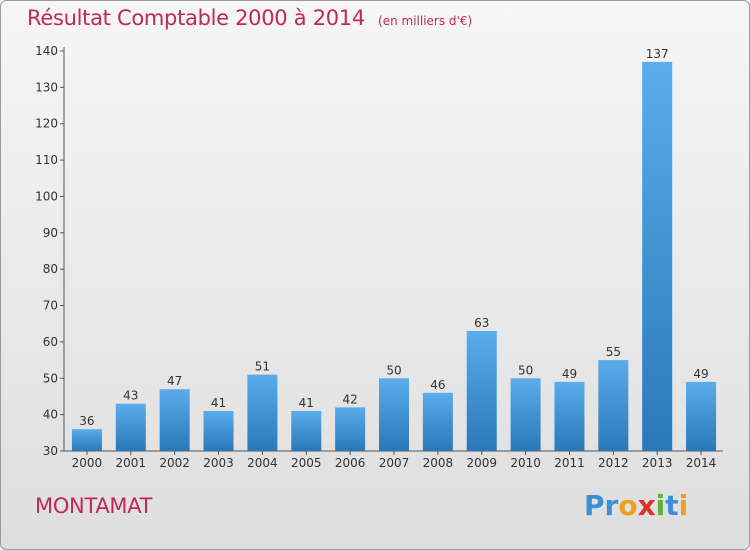  What do you see at coordinates (262, 463) in the screenshot?
I see `x-tick-label-2004: 2004` at bounding box center [262, 463].